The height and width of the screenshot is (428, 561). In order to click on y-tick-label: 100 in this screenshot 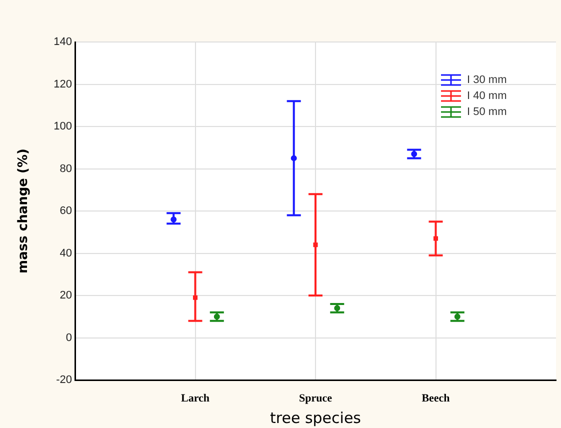, I will do `click(63, 126)`.